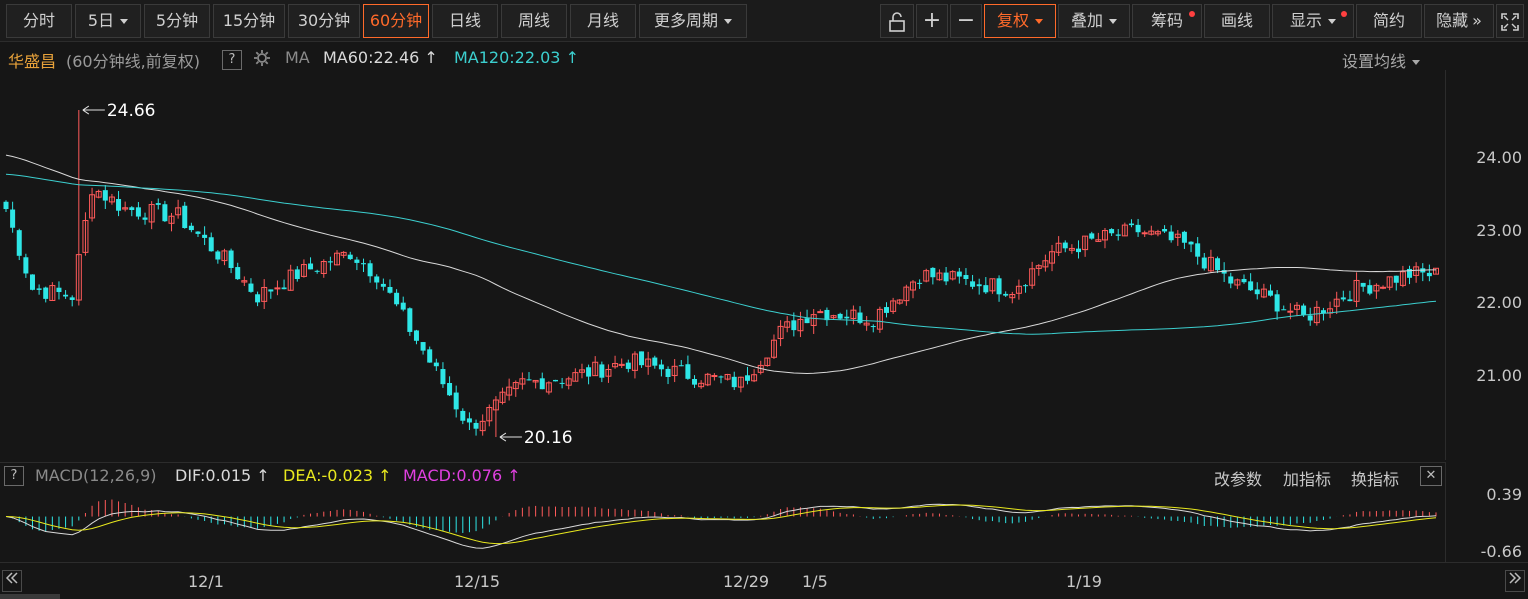 This screenshot has width=1528, height=599. Describe the element at coordinates (1389, 21) in the screenshot. I see `jianyue-button: 简约` at that location.